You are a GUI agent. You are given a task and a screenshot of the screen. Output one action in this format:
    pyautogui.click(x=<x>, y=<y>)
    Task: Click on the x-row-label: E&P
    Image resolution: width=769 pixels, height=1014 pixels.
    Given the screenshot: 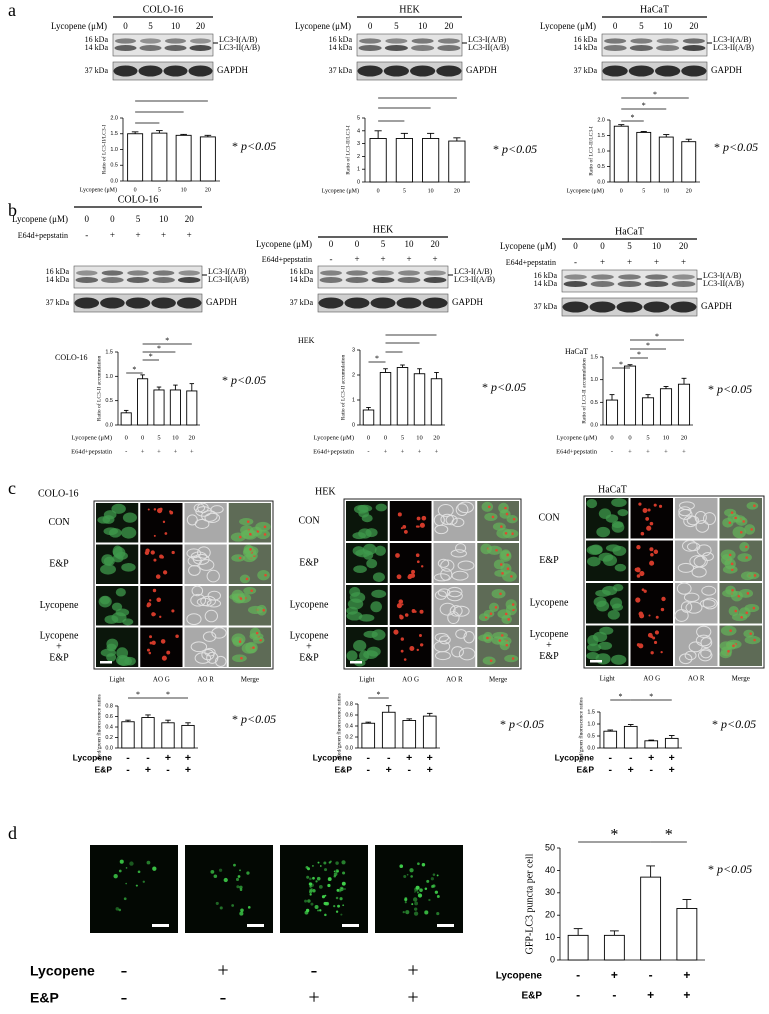 What is the action you would take?
    pyautogui.click(x=344, y=769)
    